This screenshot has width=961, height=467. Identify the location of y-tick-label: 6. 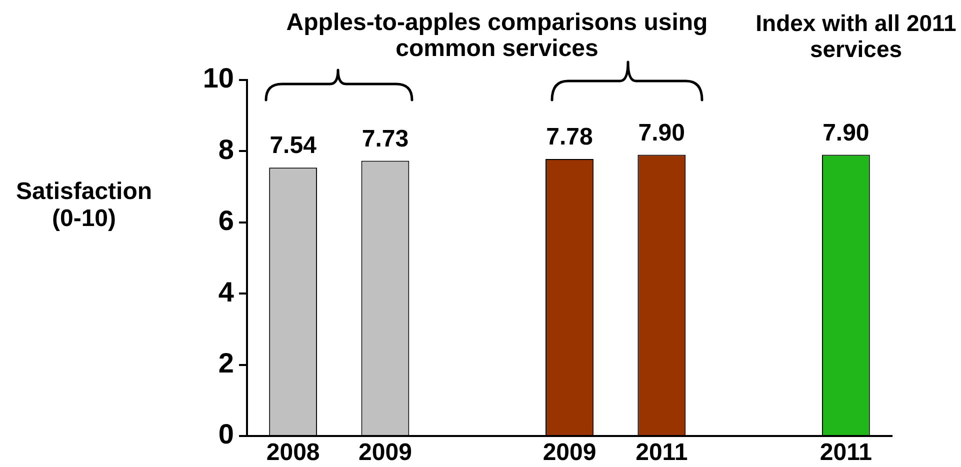
(226, 220).